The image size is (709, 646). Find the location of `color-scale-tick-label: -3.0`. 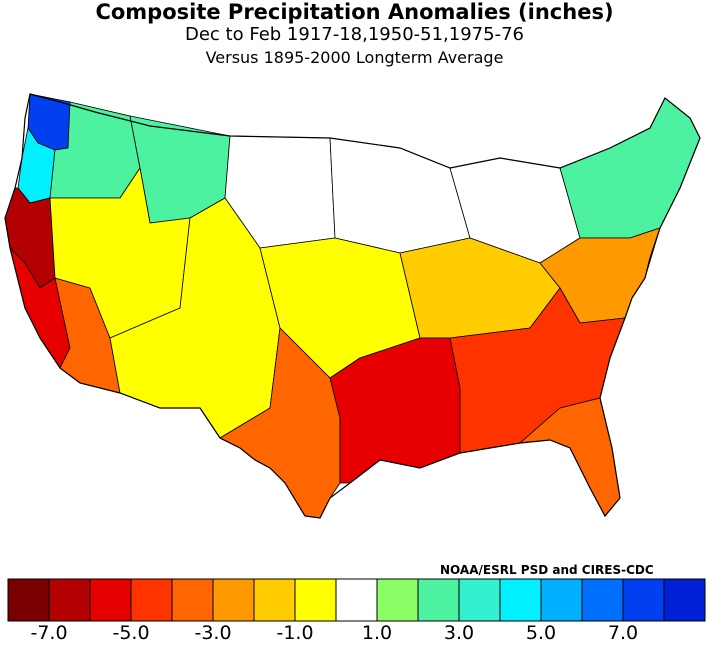

color-scale-tick-label: -3.0 is located at coordinates (213, 633).